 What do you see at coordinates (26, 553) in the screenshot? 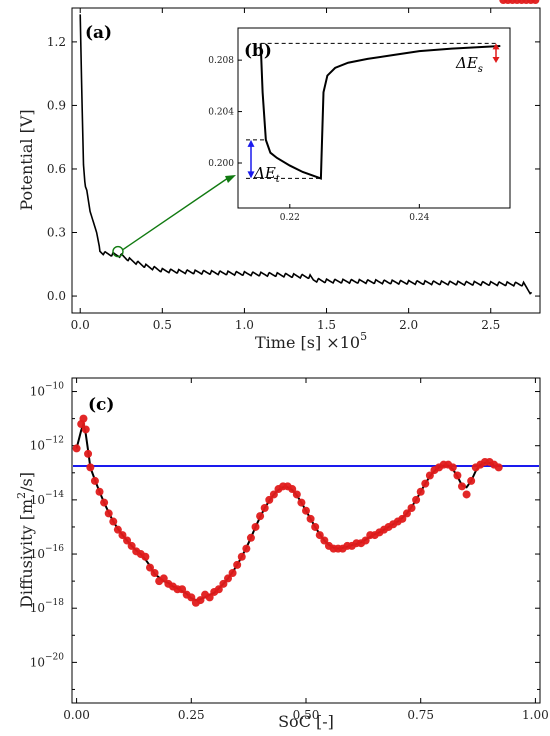
I see `panel-c-ylabel-text: Diffusivity [m` at bounding box center [26, 553].